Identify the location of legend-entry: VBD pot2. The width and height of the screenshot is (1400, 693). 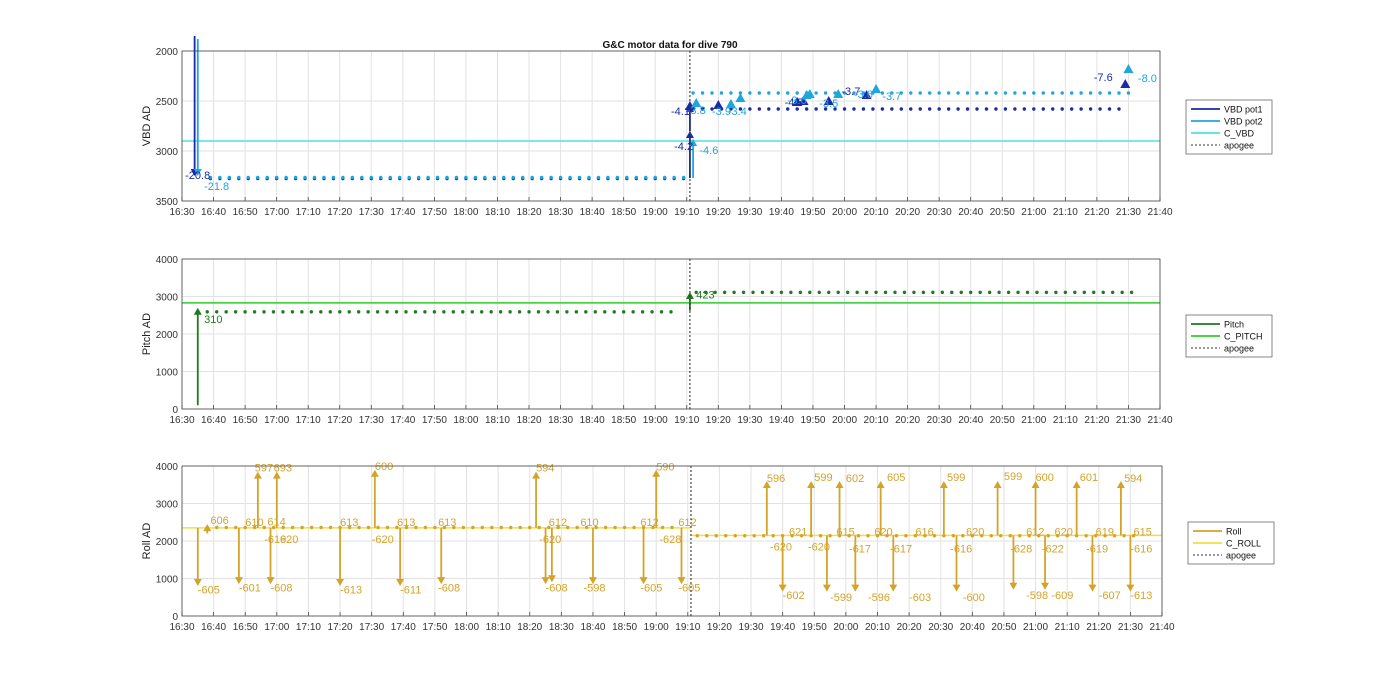
(1243, 122).